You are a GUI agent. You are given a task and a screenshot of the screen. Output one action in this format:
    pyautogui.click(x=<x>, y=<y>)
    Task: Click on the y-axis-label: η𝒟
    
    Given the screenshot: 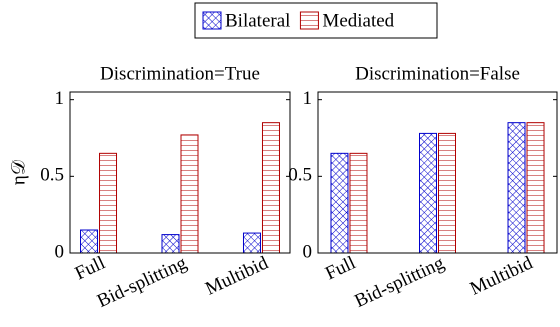 What is the action you would take?
    pyautogui.click(x=18, y=172)
    